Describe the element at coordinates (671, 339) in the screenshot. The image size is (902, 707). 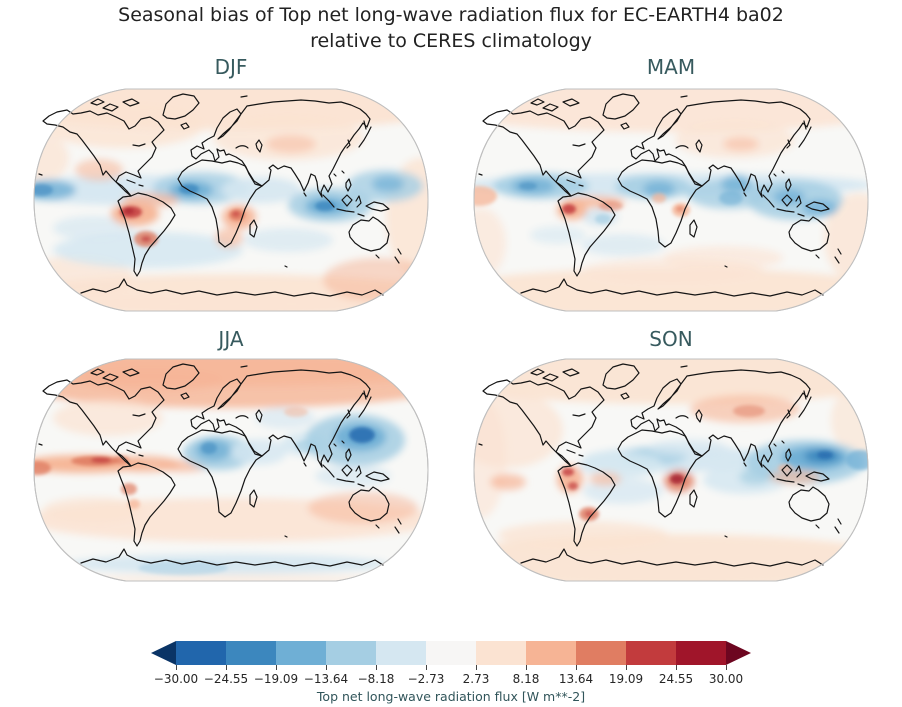
I see `panel-title-son: SON` at that location.